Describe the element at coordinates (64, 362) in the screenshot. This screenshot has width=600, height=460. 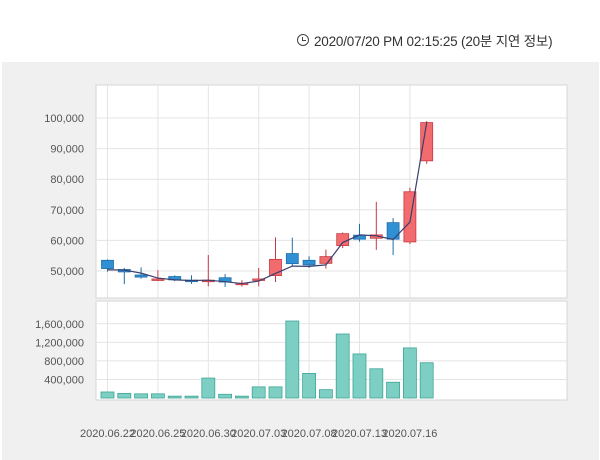
I see `volume-y-tick-label: 800,000` at that location.